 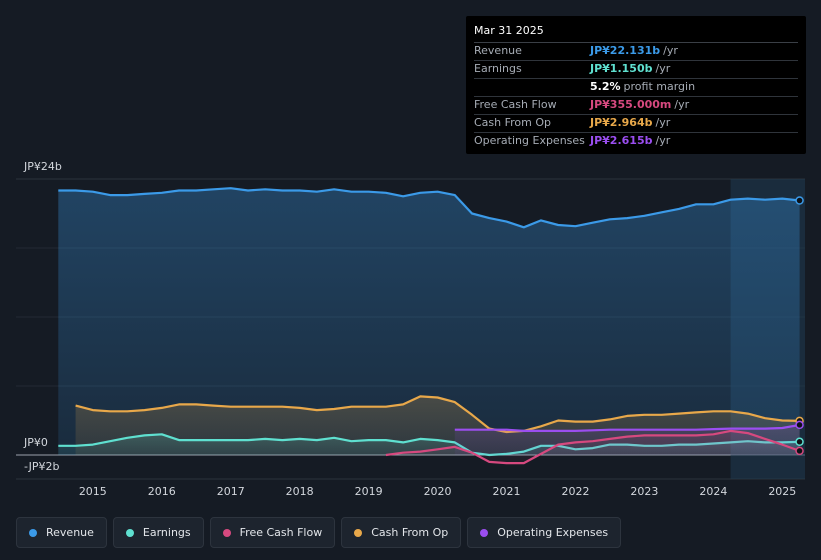 I want to click on x-tick-label: 2018, so click(x=300, y=491).